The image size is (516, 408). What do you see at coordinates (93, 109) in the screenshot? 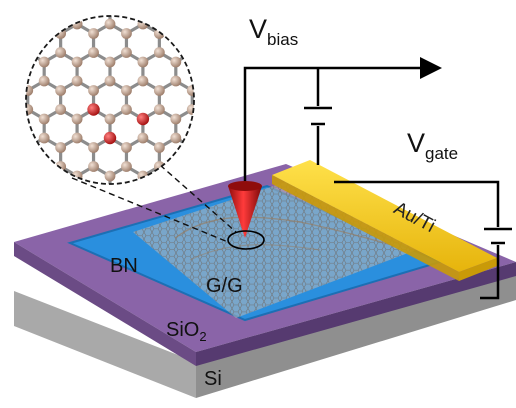
I see `defect-atom` at bounding box center [93, 109].